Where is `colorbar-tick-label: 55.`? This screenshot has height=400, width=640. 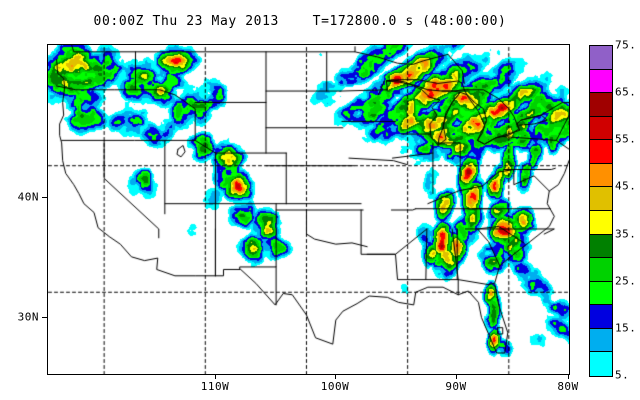
colorbar-tick-label: 55. is located at coordinates (626, 139).